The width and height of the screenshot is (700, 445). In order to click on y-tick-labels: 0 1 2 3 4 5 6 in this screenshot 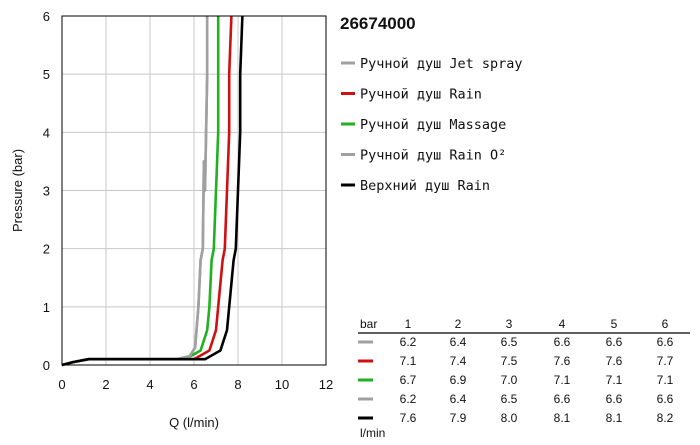, I will do `click(46, 191)`.